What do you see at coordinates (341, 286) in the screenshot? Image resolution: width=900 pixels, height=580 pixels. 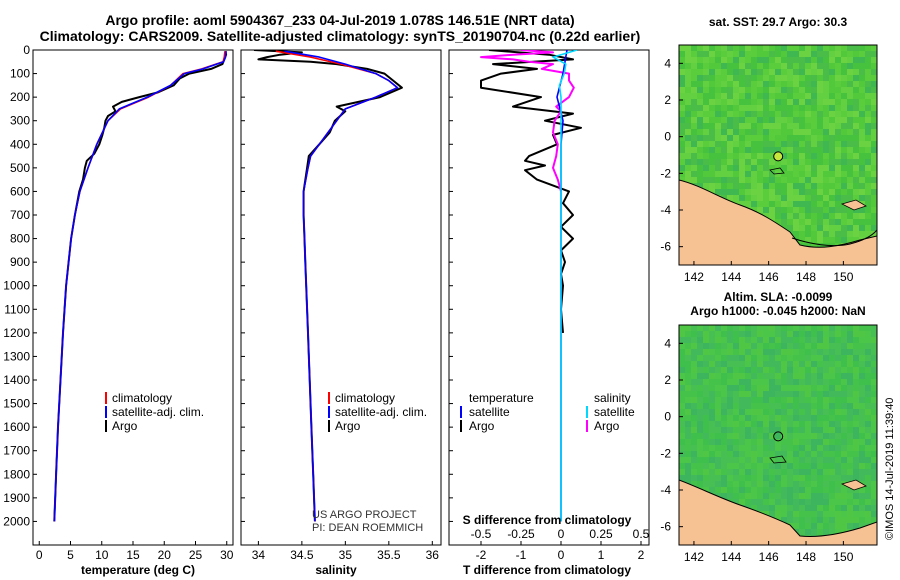 I see `salinity-satellite-line` at bounding box center [341, 286].